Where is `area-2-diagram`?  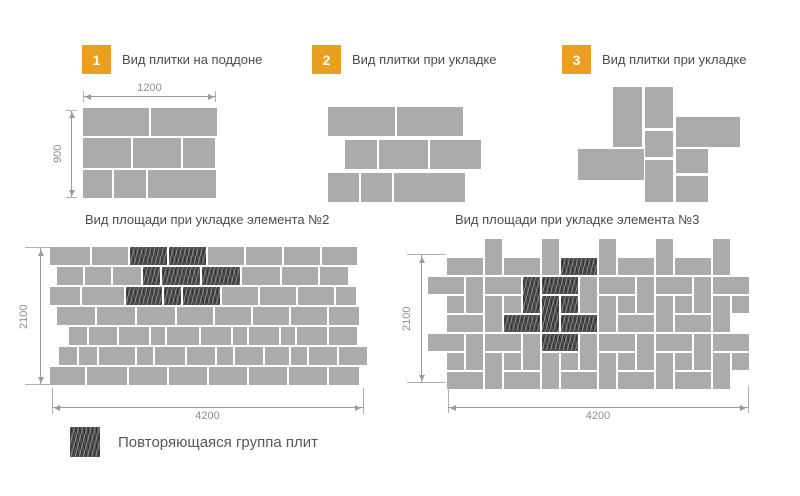
area-2-diagram is located at coordinates (215, 317).